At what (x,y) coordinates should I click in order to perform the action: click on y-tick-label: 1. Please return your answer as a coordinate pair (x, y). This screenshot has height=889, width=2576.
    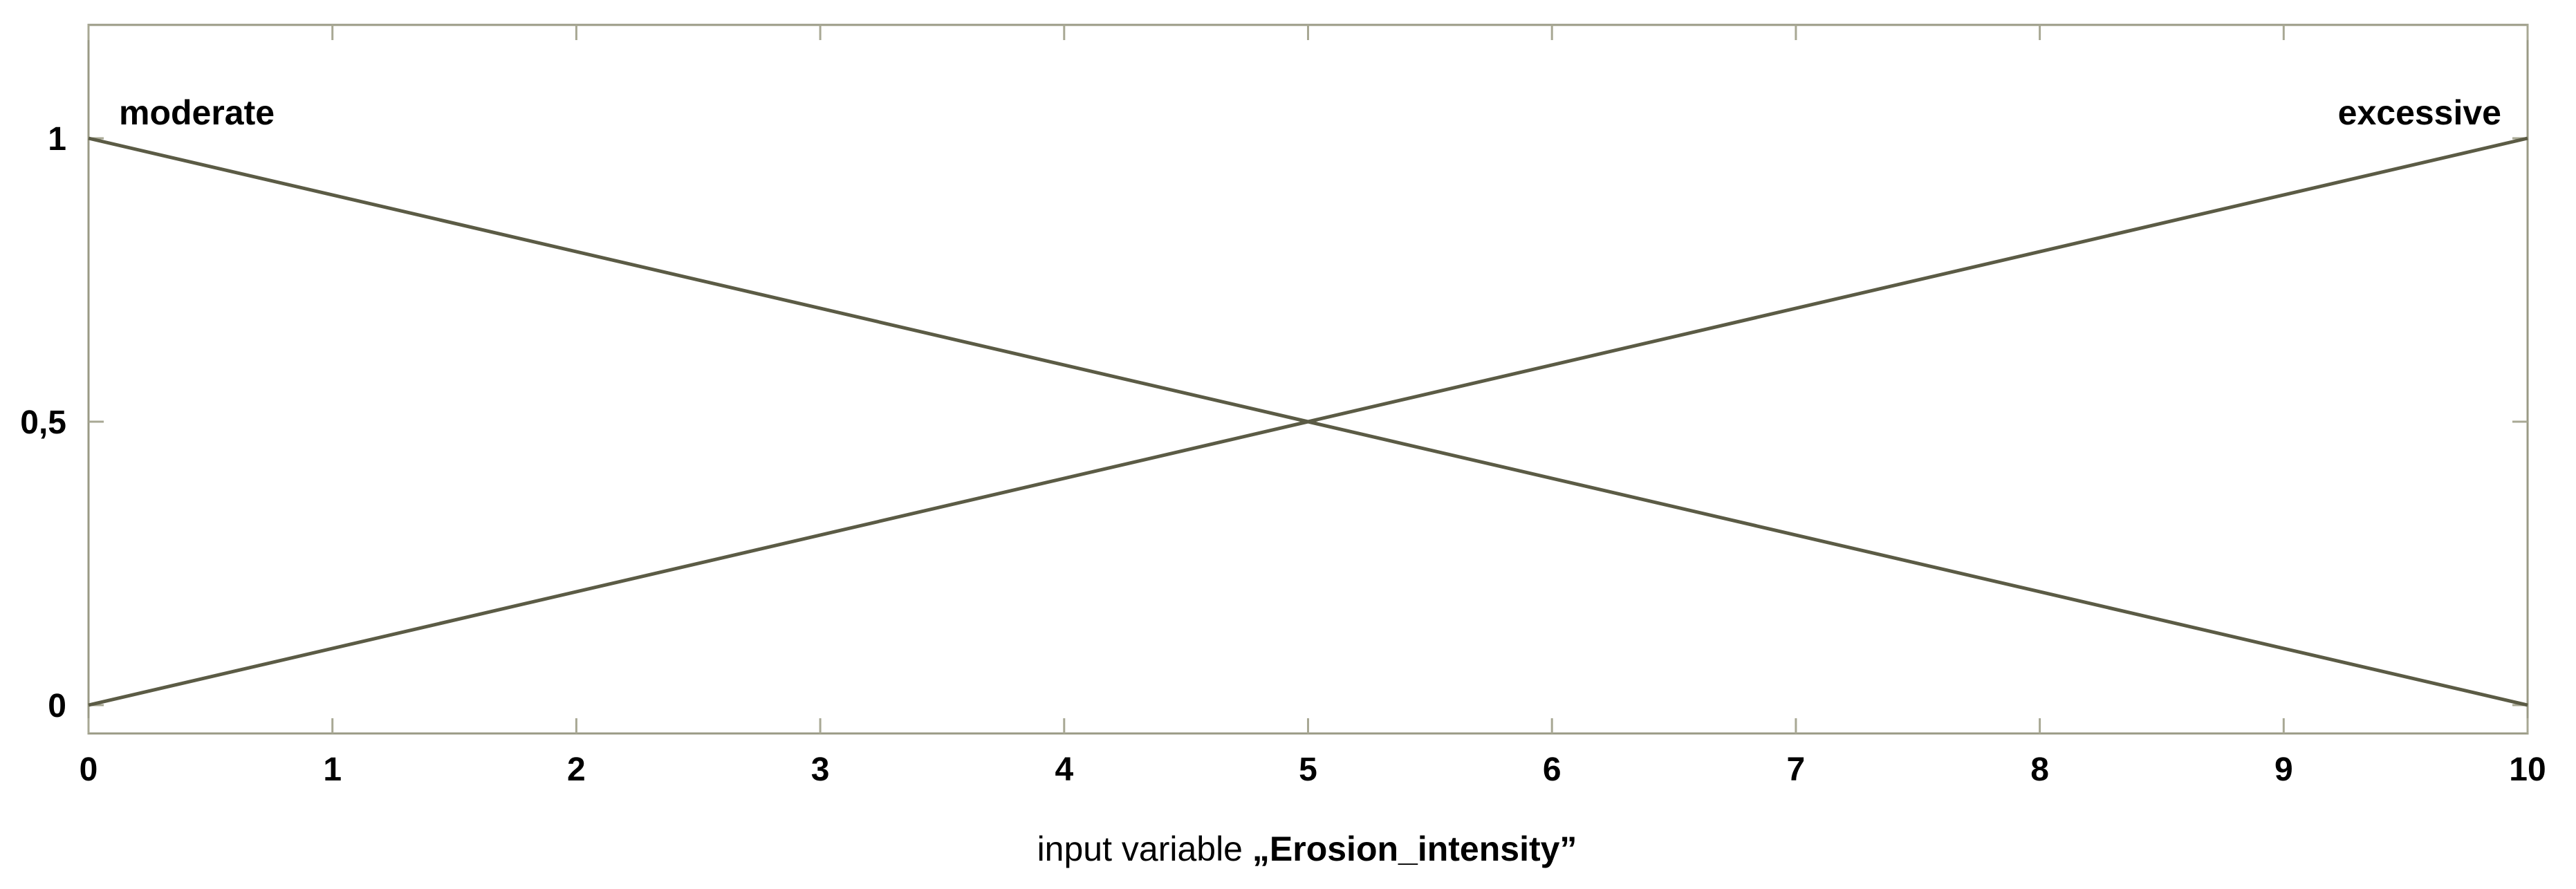
    Looking at the image, I should click on (57, 139).